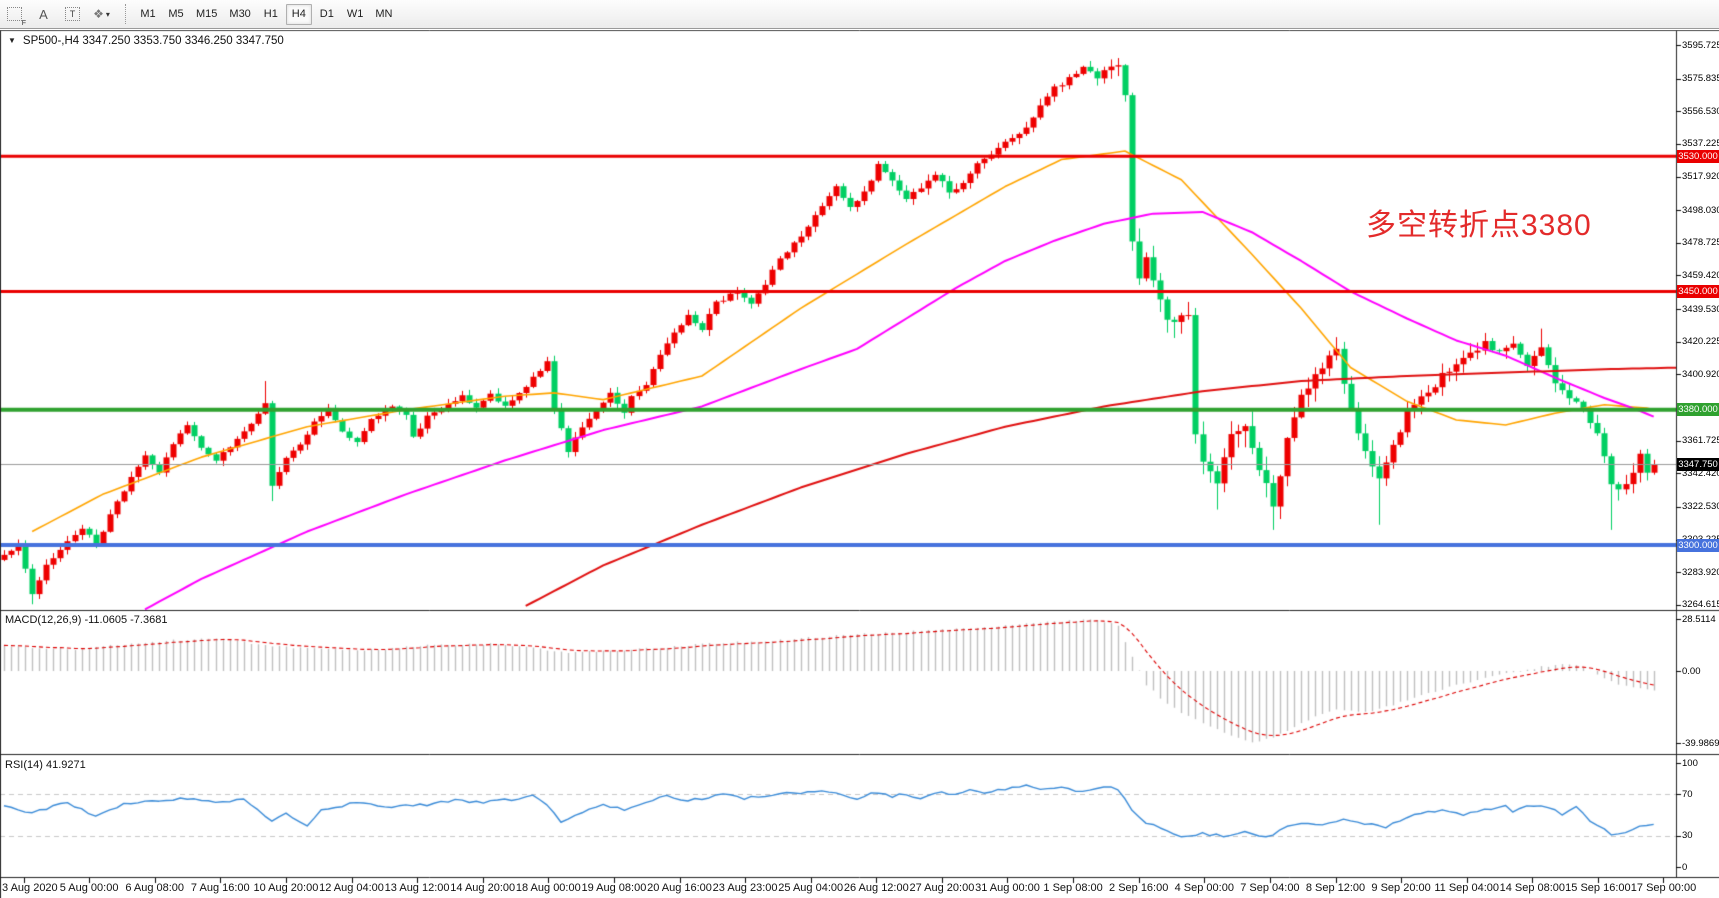  What do you see at coordinates (23, 23) in the screenshot?
I see `f-glyph: F` at bounding box center [23, 23].